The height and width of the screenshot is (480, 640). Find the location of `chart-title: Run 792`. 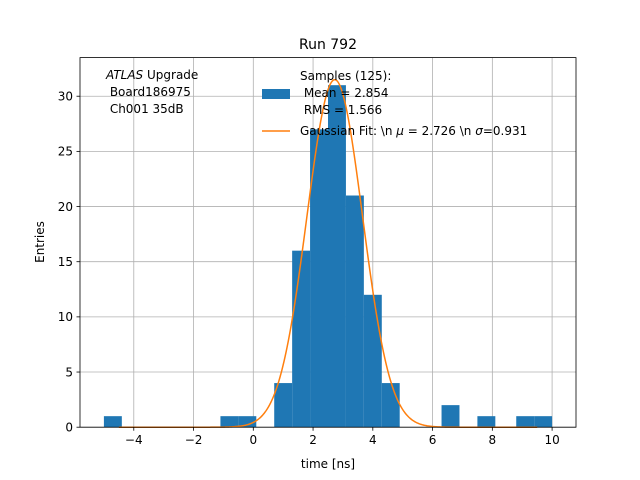

chart-title: Run 792 is located at coordinates (328, 45).